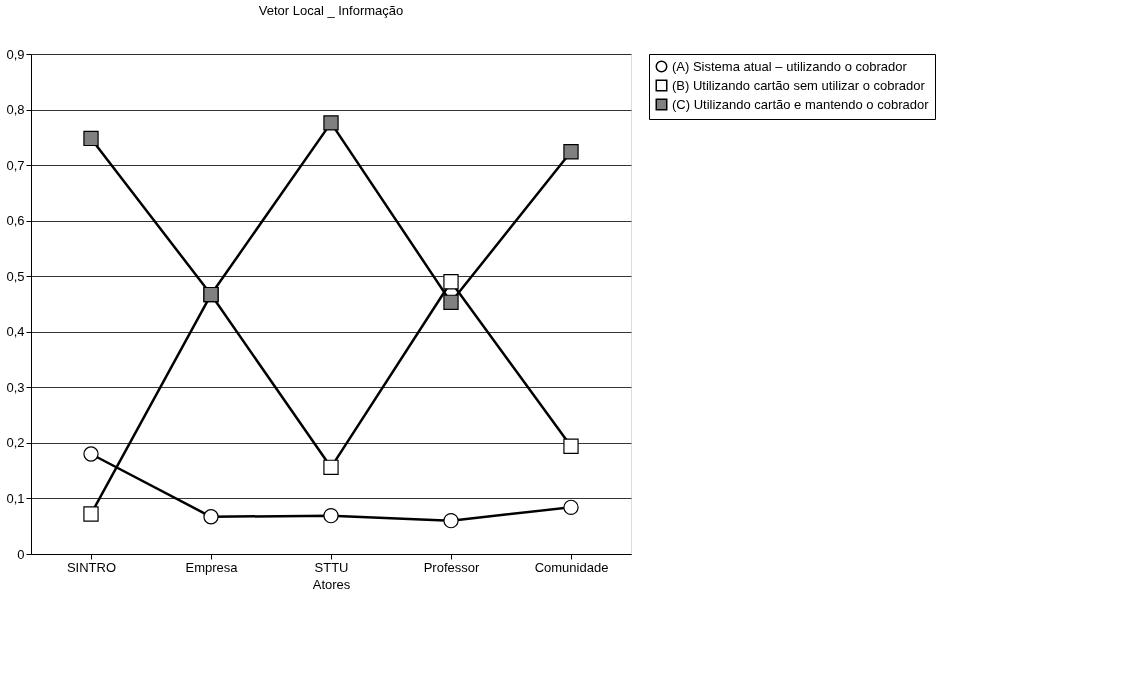 Image resolution: width=1148 pixels, height=687 pixels. Describe the element at coordinates (571, 567) in the screenshot. I see `x-tick-label: Comunidade` at that location.